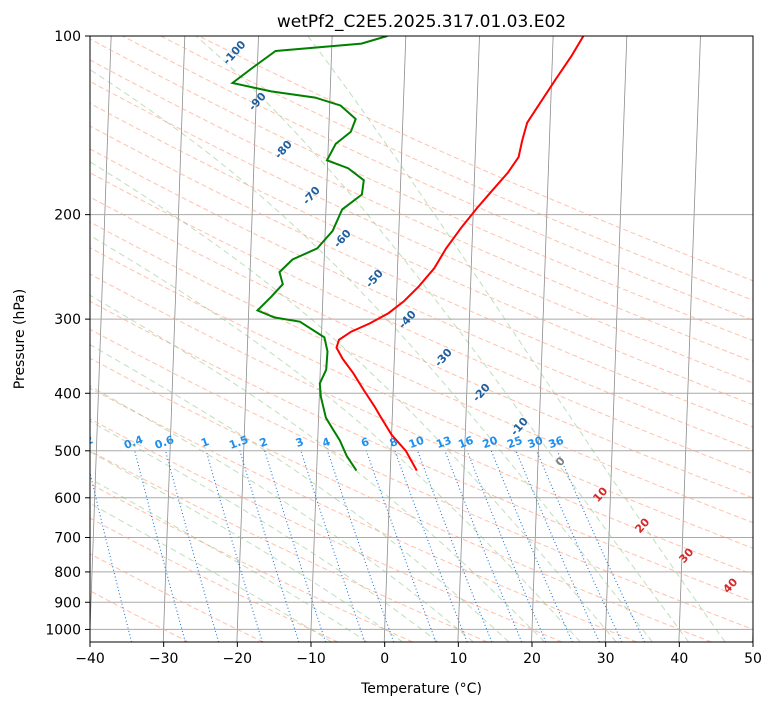  I want to click on mixing-ratio-label: 4, so click(326, 442).